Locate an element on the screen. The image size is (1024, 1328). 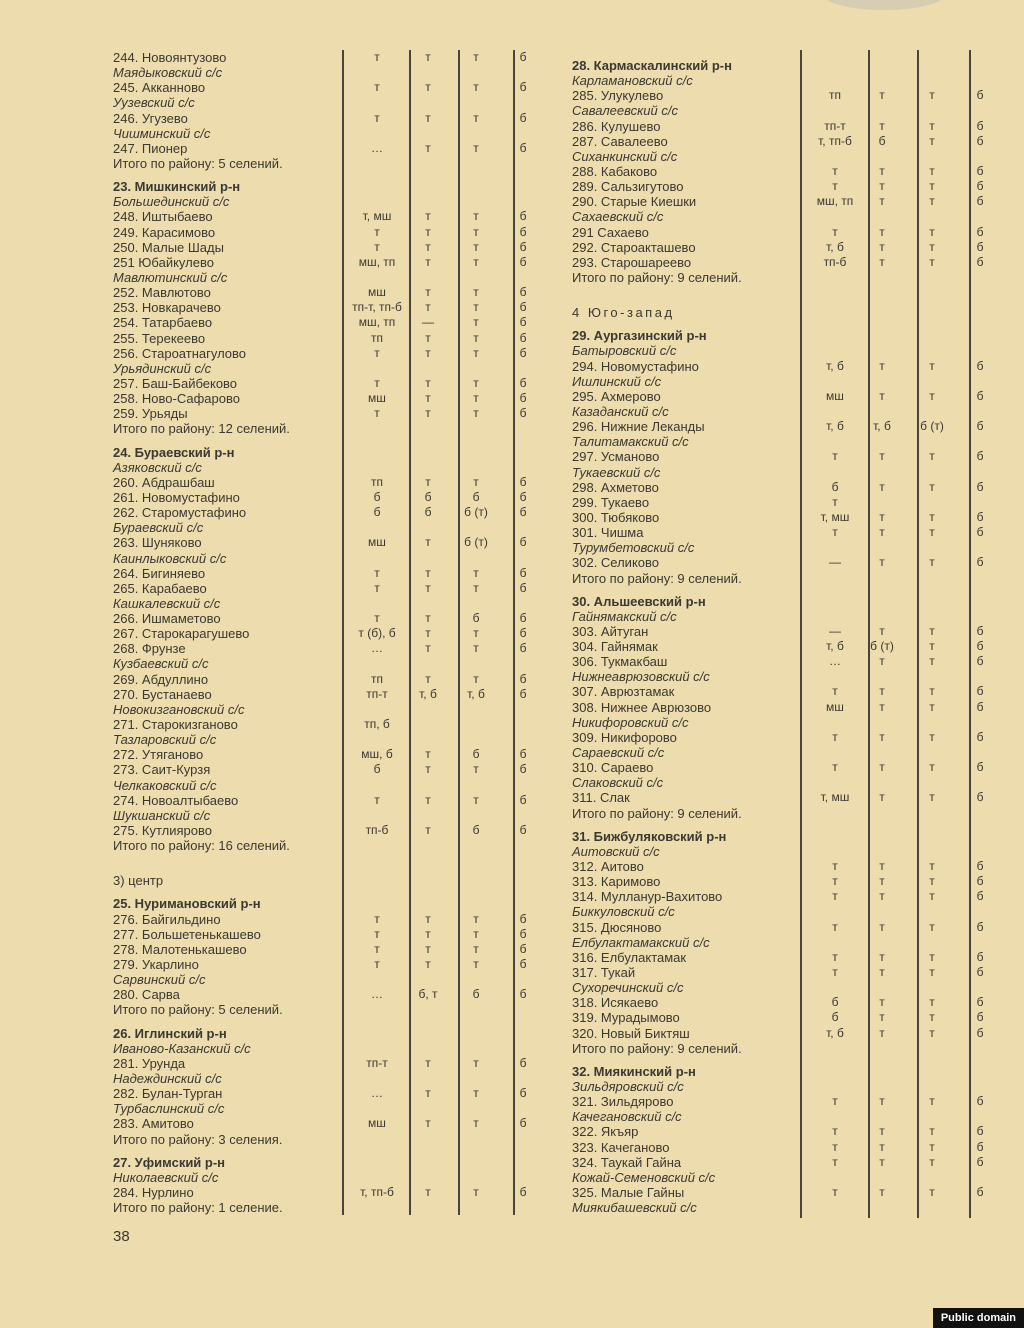
table-cell-col-1: мш is located at coordinates (377, 292).